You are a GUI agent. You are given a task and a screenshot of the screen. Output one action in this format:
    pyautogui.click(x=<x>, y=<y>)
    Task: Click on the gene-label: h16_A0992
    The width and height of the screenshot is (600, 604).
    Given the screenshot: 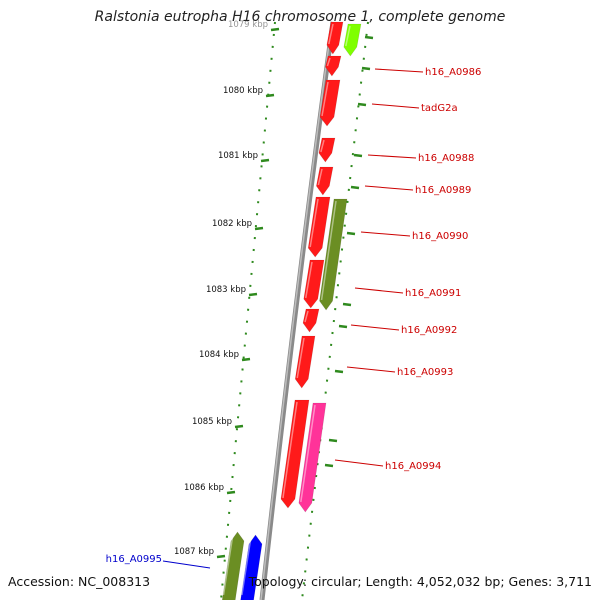 What is the action you would take?
    pyautogui.click(x=429, y=330)
    